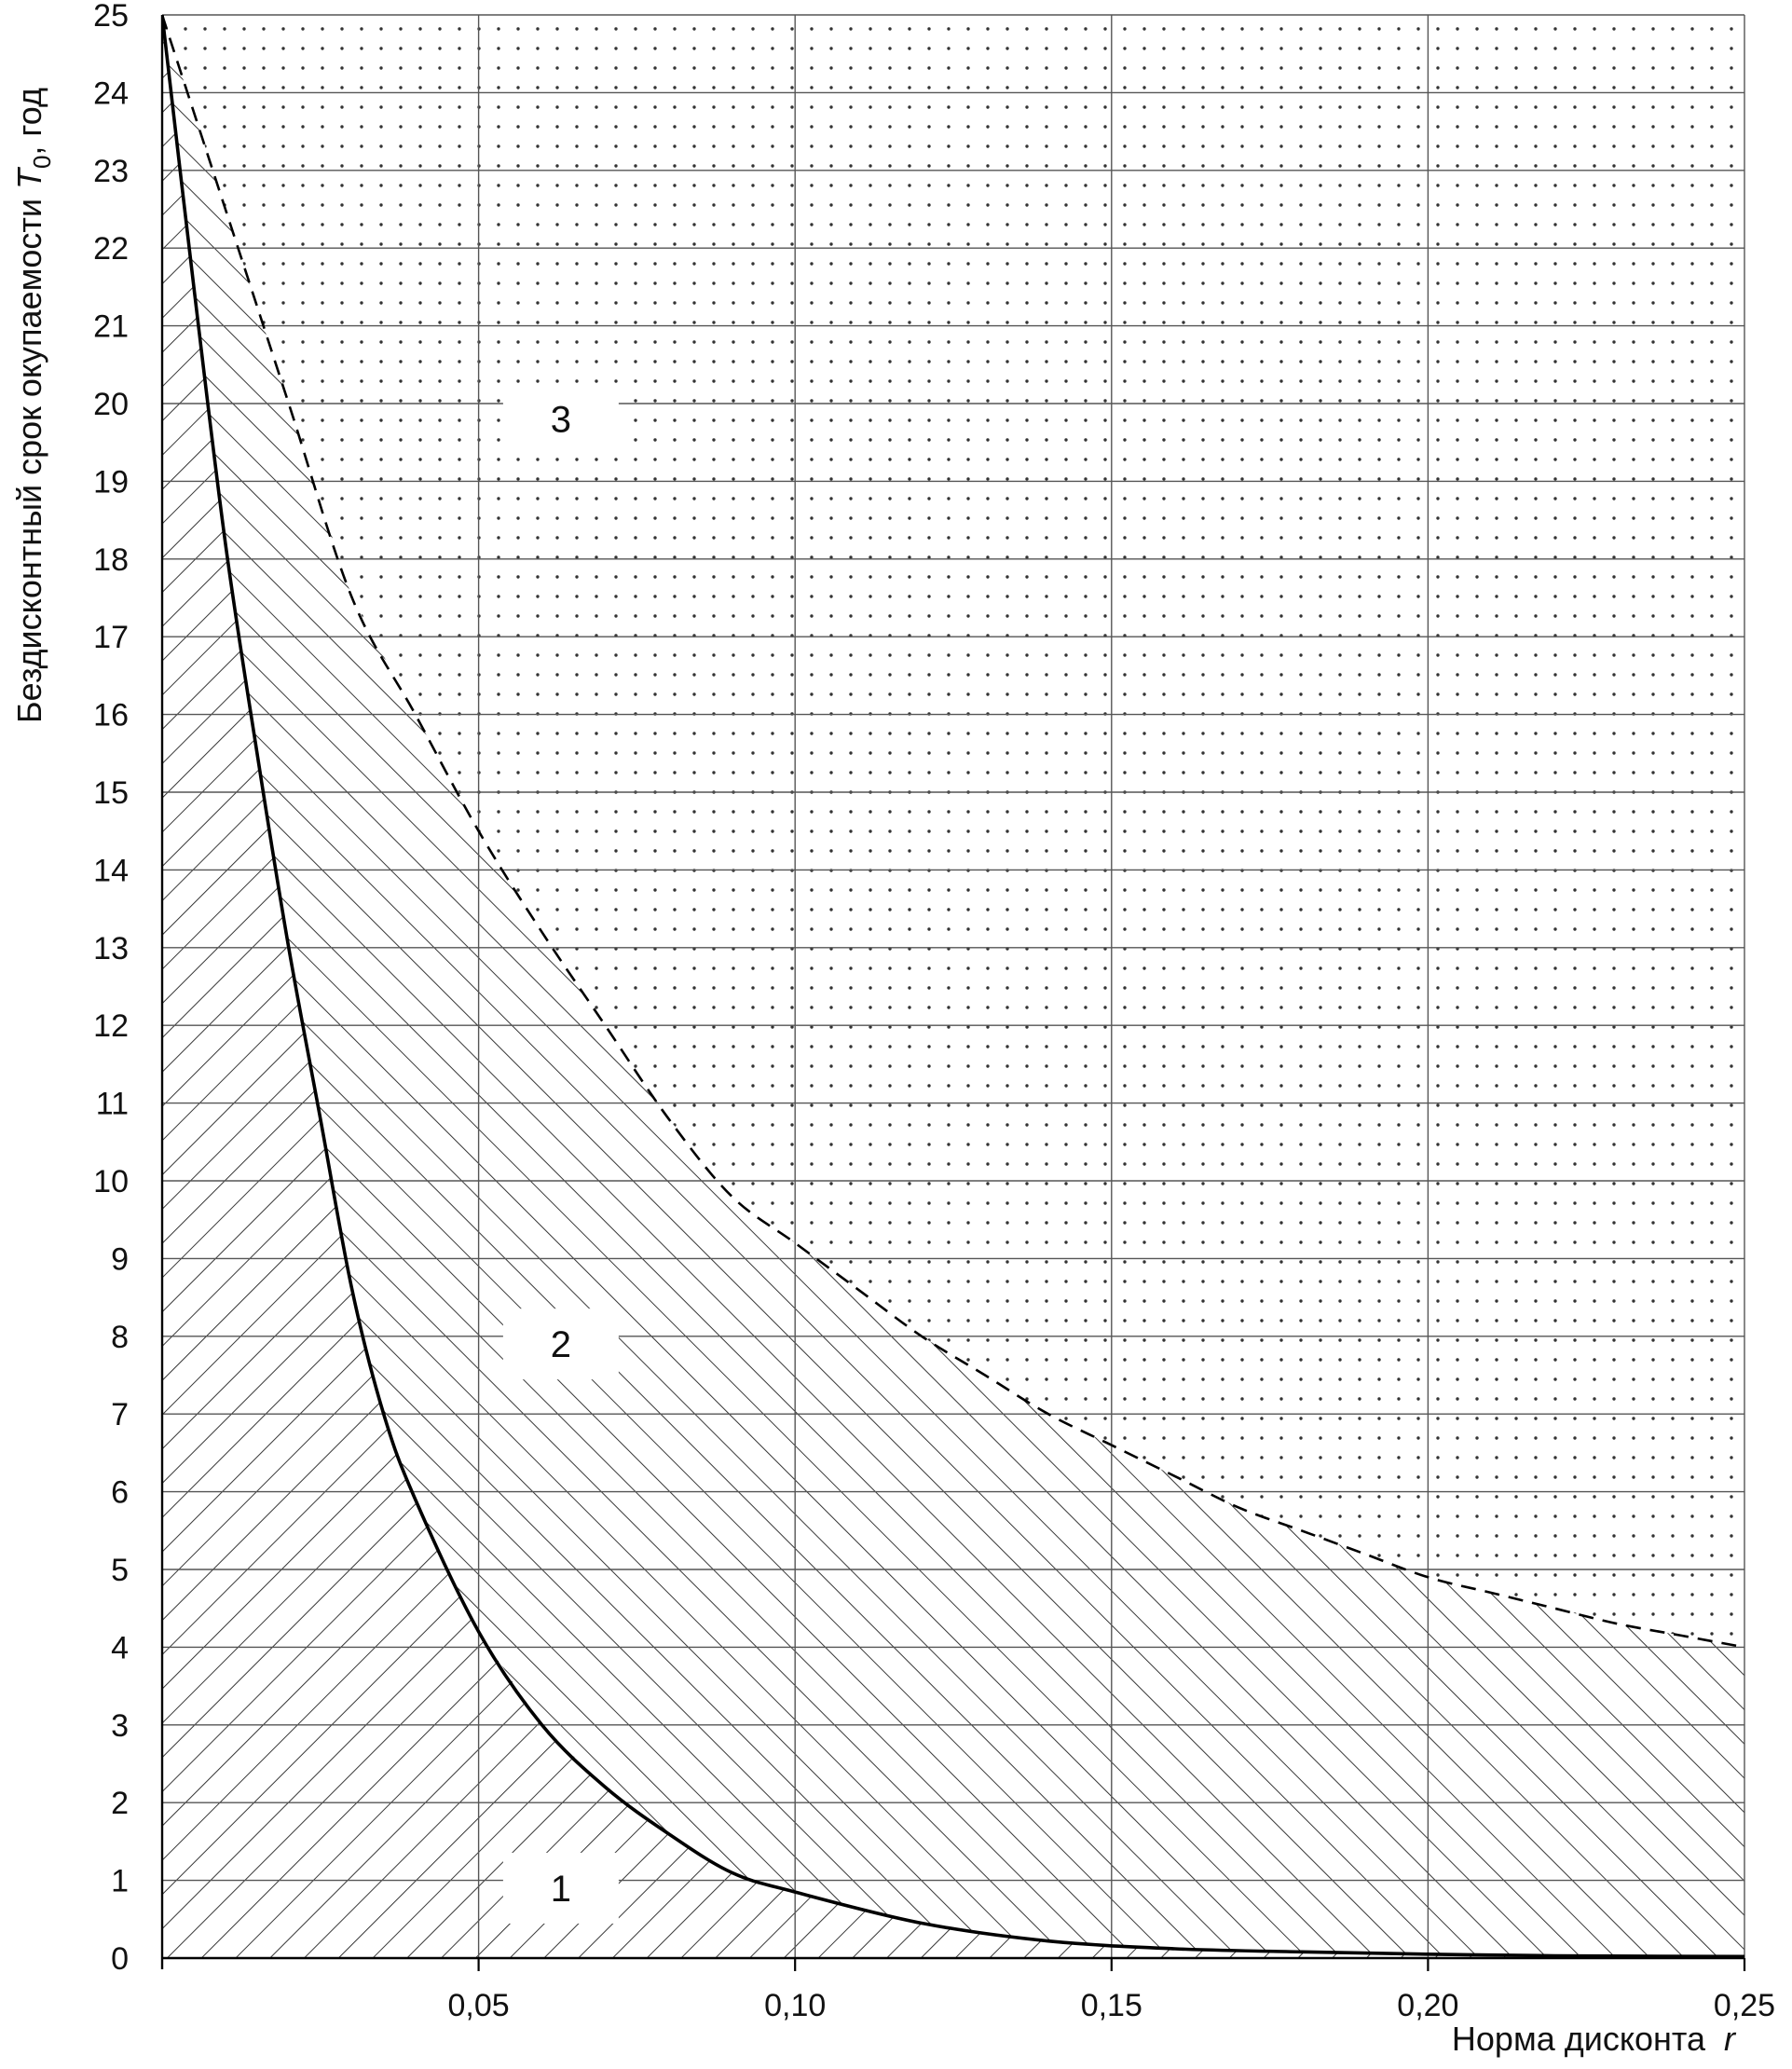 The height and width of the screenshot is (2069, 1792). Describe the element at coordinates (112, 1105) in the screenshot. I see `y-tick-label: 11` at that location.